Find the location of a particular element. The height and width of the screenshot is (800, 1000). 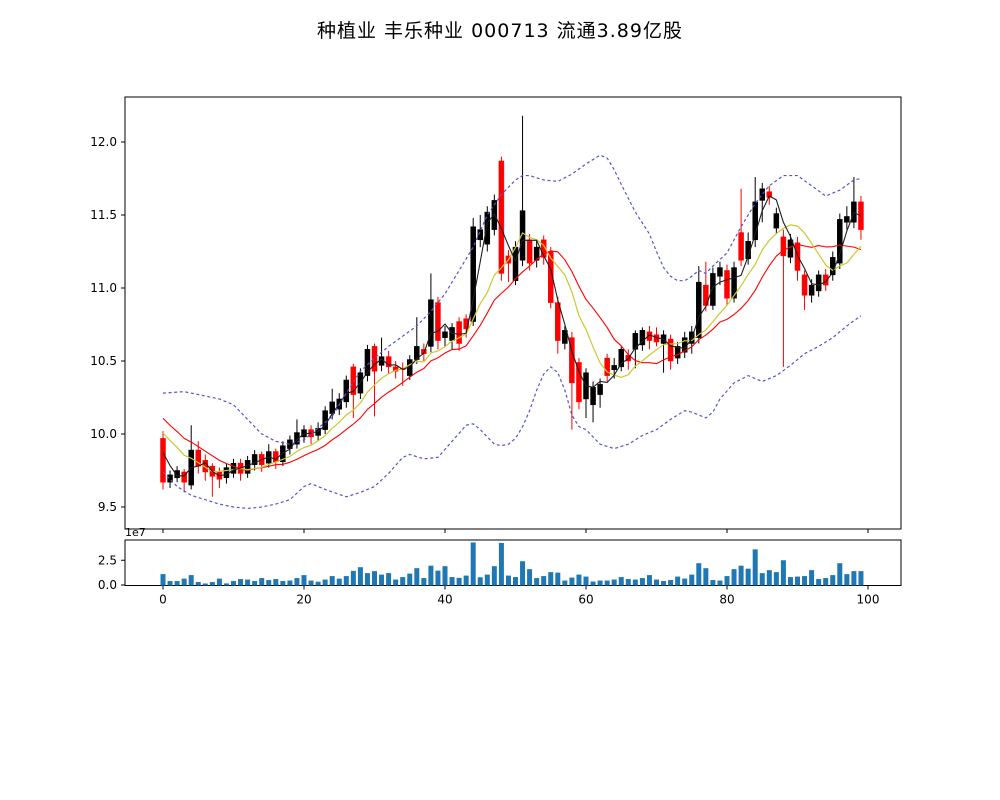

volume-offset-label: 1e7 is located at coordinates (135, 532).